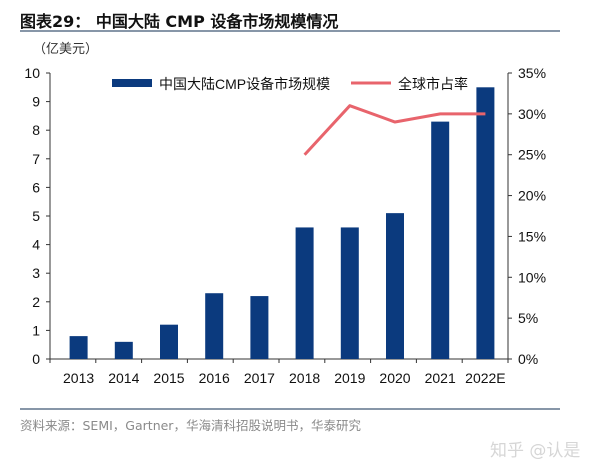 The height and width of the screenshot is (472, 600). What do you see at coordinates (66, 49) in the screenshot?
I see `left-axis-unit: （亿美元）` at bounding box center [66, 49].